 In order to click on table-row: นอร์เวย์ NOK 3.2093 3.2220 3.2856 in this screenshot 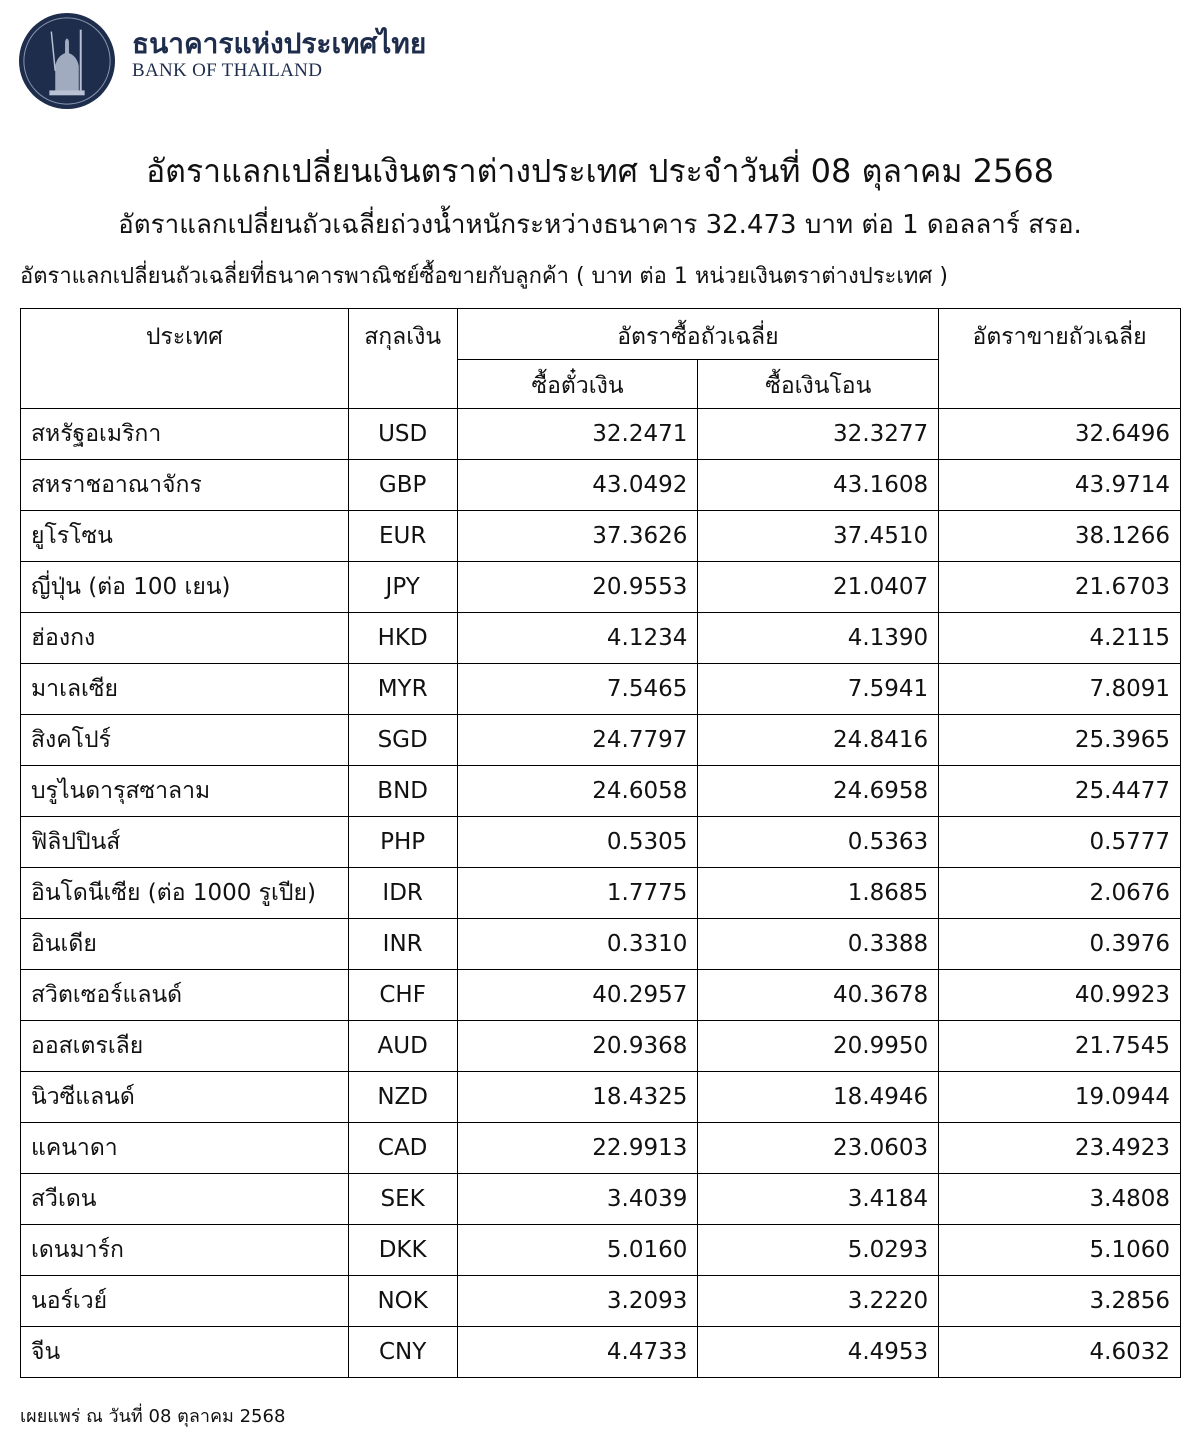, I will do `click(600, 1301)`.